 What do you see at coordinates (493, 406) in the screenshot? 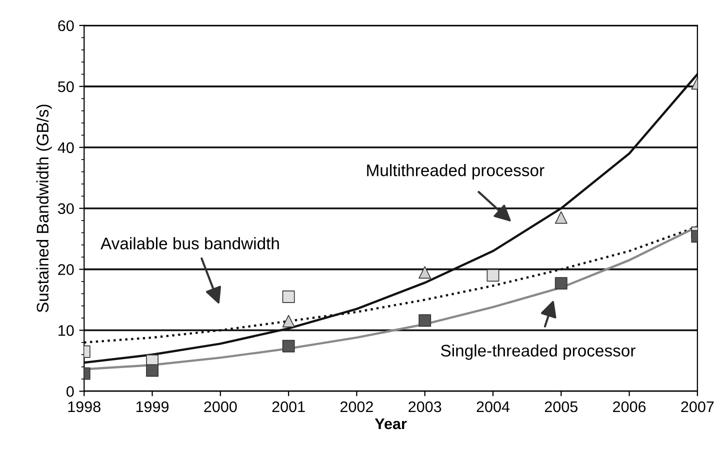
I see `x-tick-label: 2004` at bounding box center [493, 406].